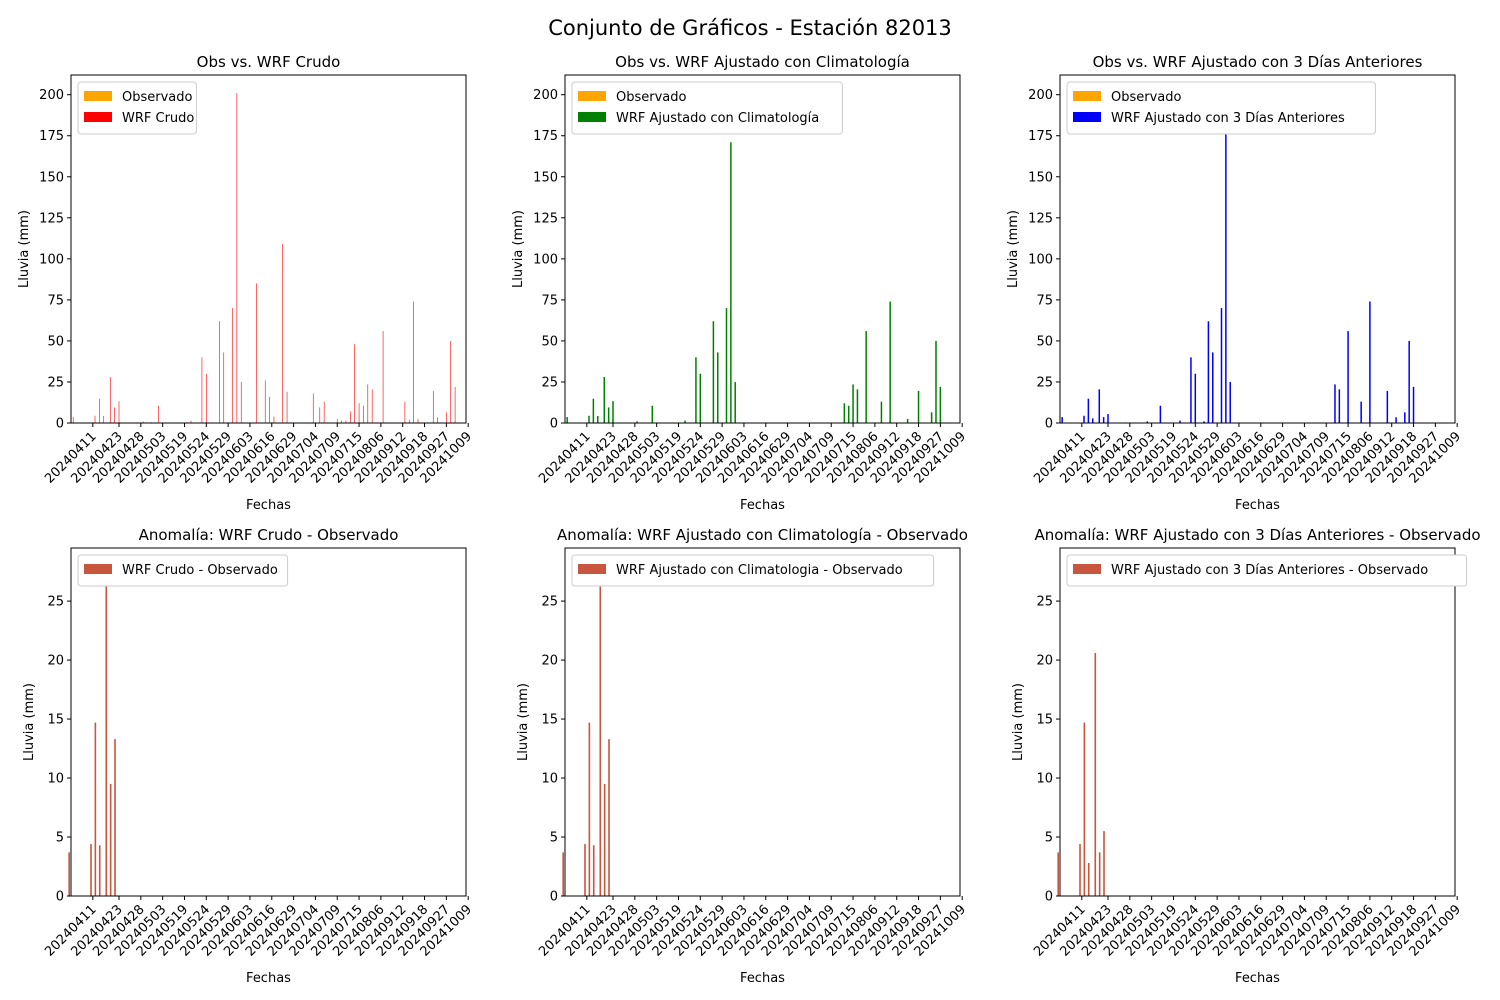 The height and width of the screenshot is (1000, 1500). I want to click on y-tick-label: 200, so click(51, 95).